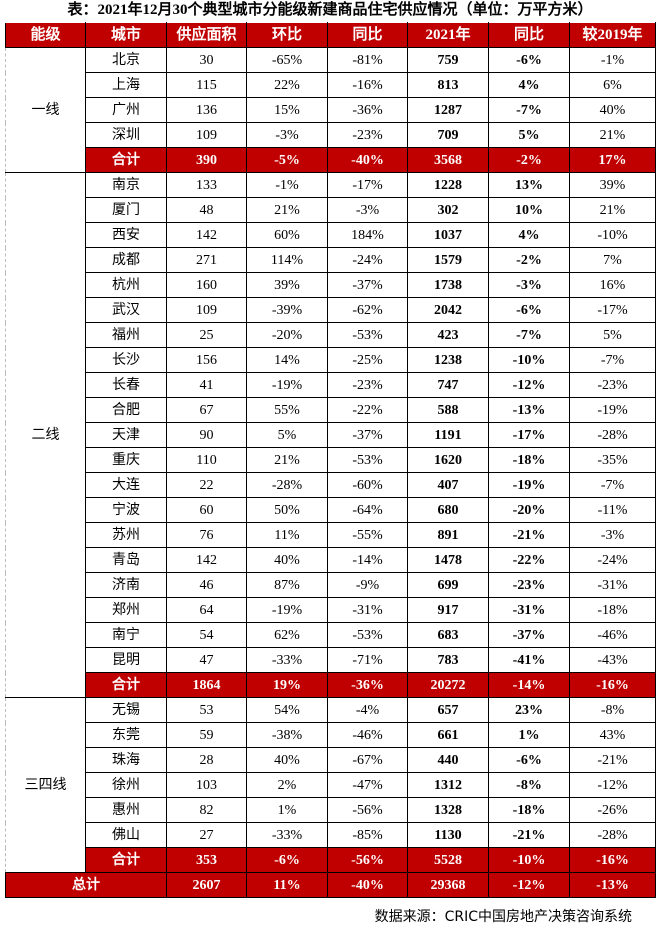  What do you see at coordinates (330, 10) in the screenshot?
I see `table-title: 表：2021年12月30个典型城市分能级新建商品住宅供应情况（单位：万平方米）` at bounding box center [330, 10].